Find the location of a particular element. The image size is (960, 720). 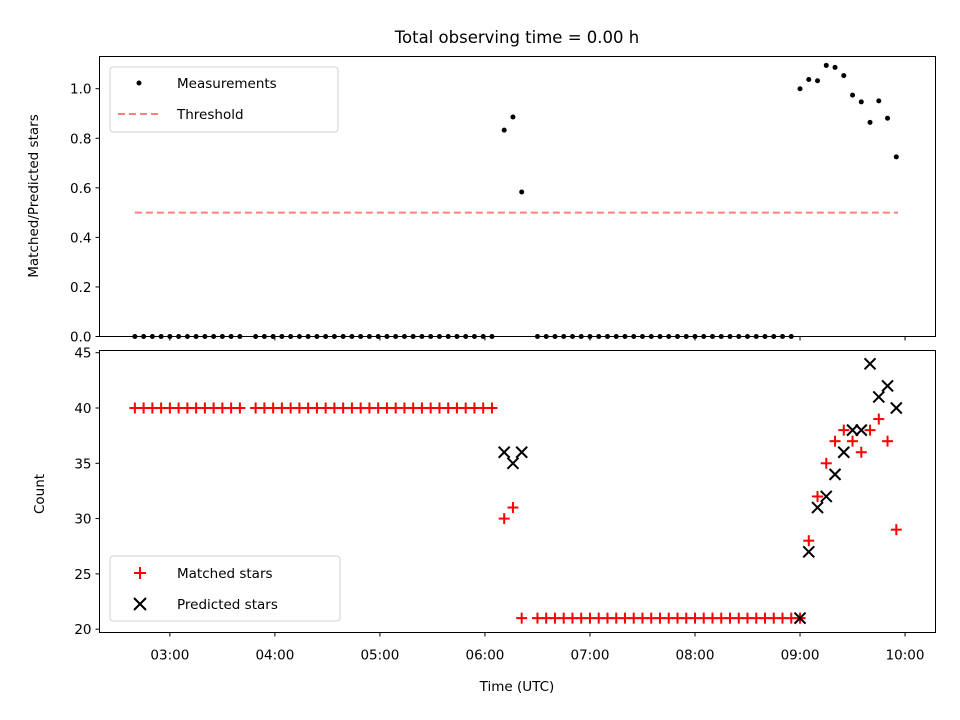

bottom-legend: Matched stars Predicted stars is located at coordinates (225, 588).